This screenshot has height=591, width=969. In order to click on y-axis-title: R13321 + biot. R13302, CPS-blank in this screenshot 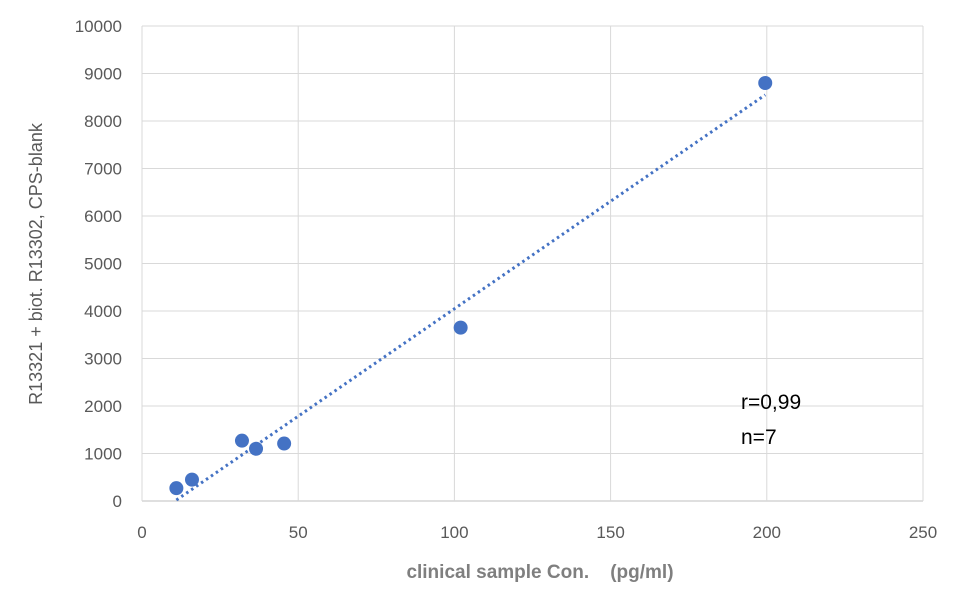, I will do `click(36, 263)`.